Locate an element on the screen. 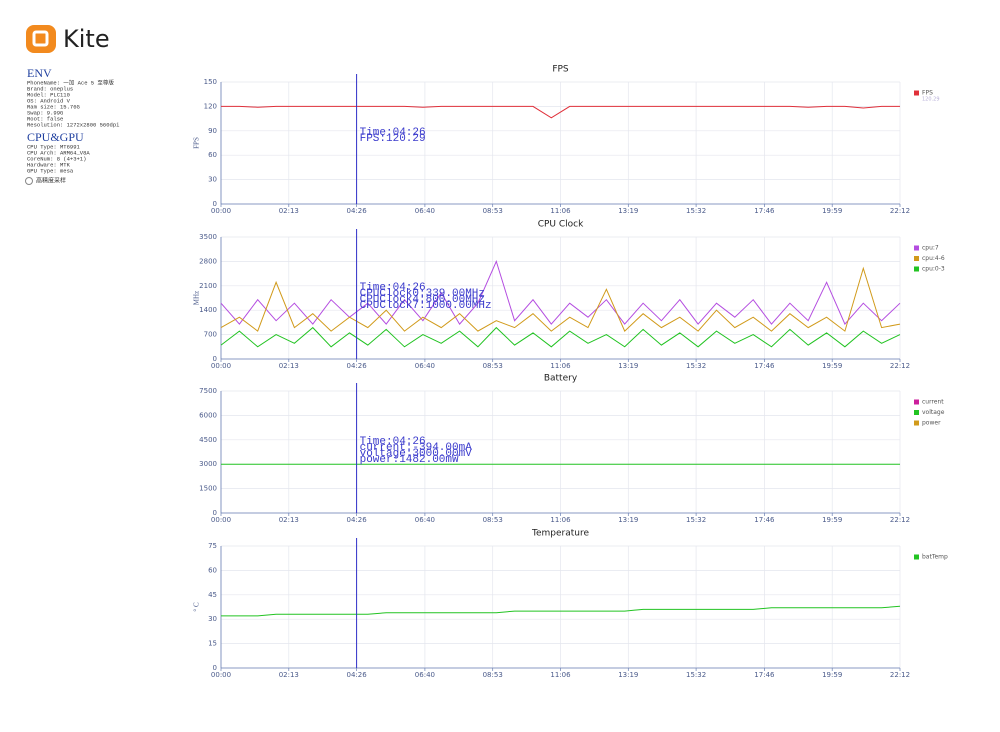 This screenshot has width=1000, height=732. y-tick-label: 45 is located at coordinates (212, 595).